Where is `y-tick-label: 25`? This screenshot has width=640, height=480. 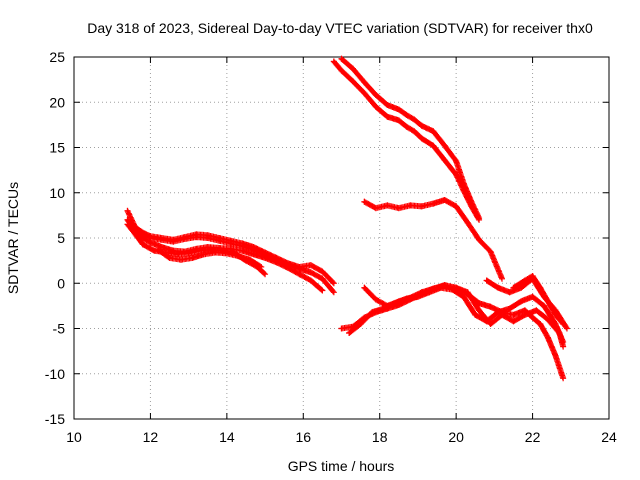
y-tick-label: 25 is located at coordinates (57, 57).